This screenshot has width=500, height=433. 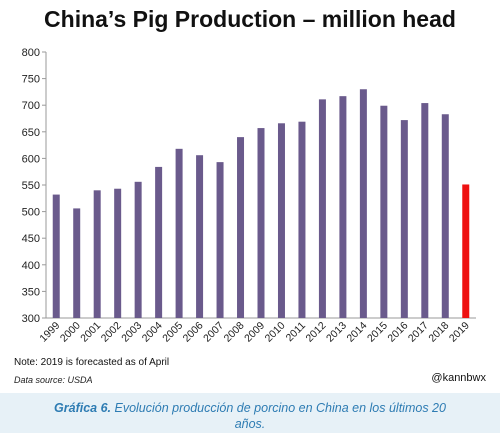 I want to click on y-tick-label: 600, so click(x=31, y=159).